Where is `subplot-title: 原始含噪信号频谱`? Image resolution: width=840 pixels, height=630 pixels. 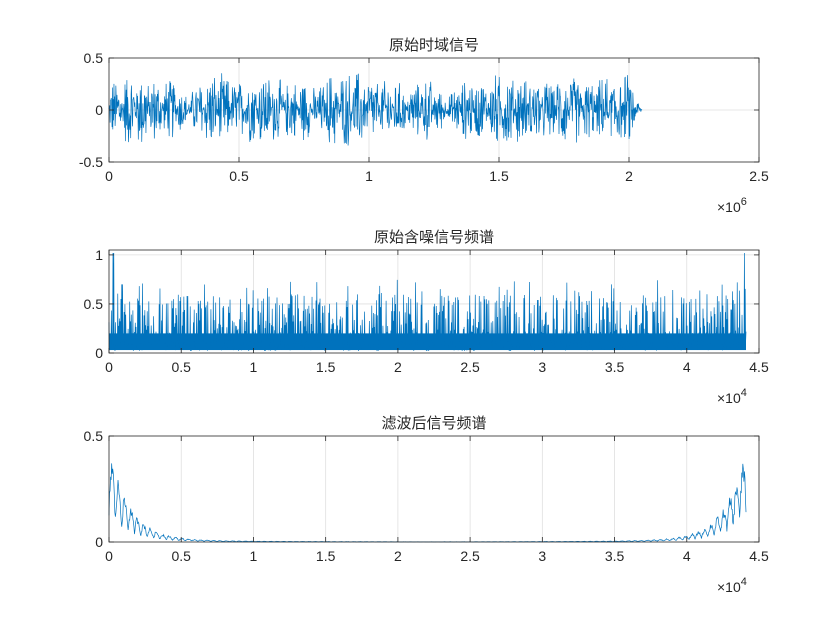
subplot-title: 原始含噪信号频谱 is located at coordinates (434, 237).